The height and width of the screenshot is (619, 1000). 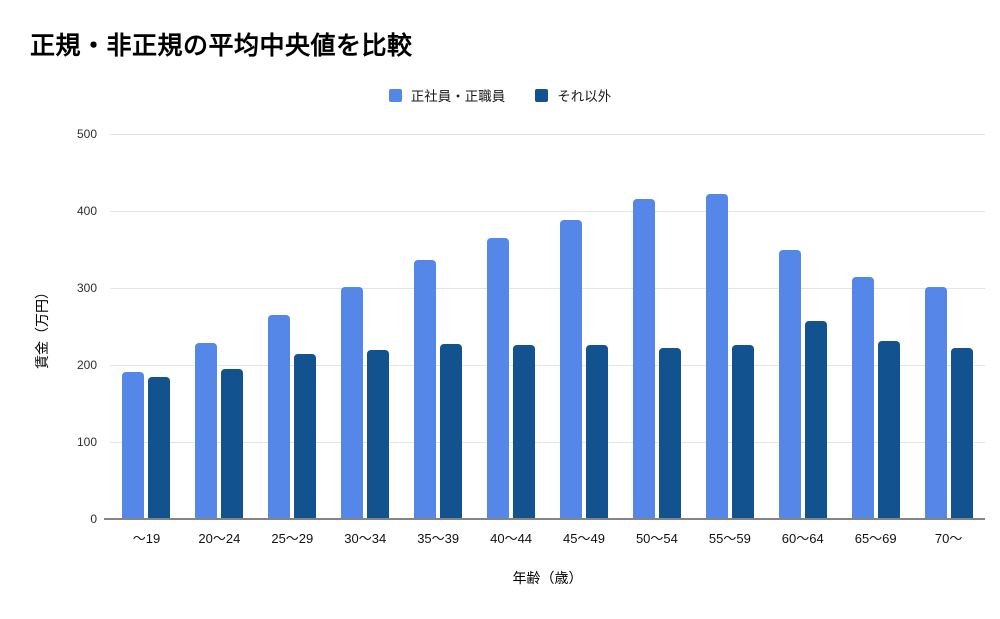 I want to click on x-tick-label: 20～24, so click(x=219, y=538).